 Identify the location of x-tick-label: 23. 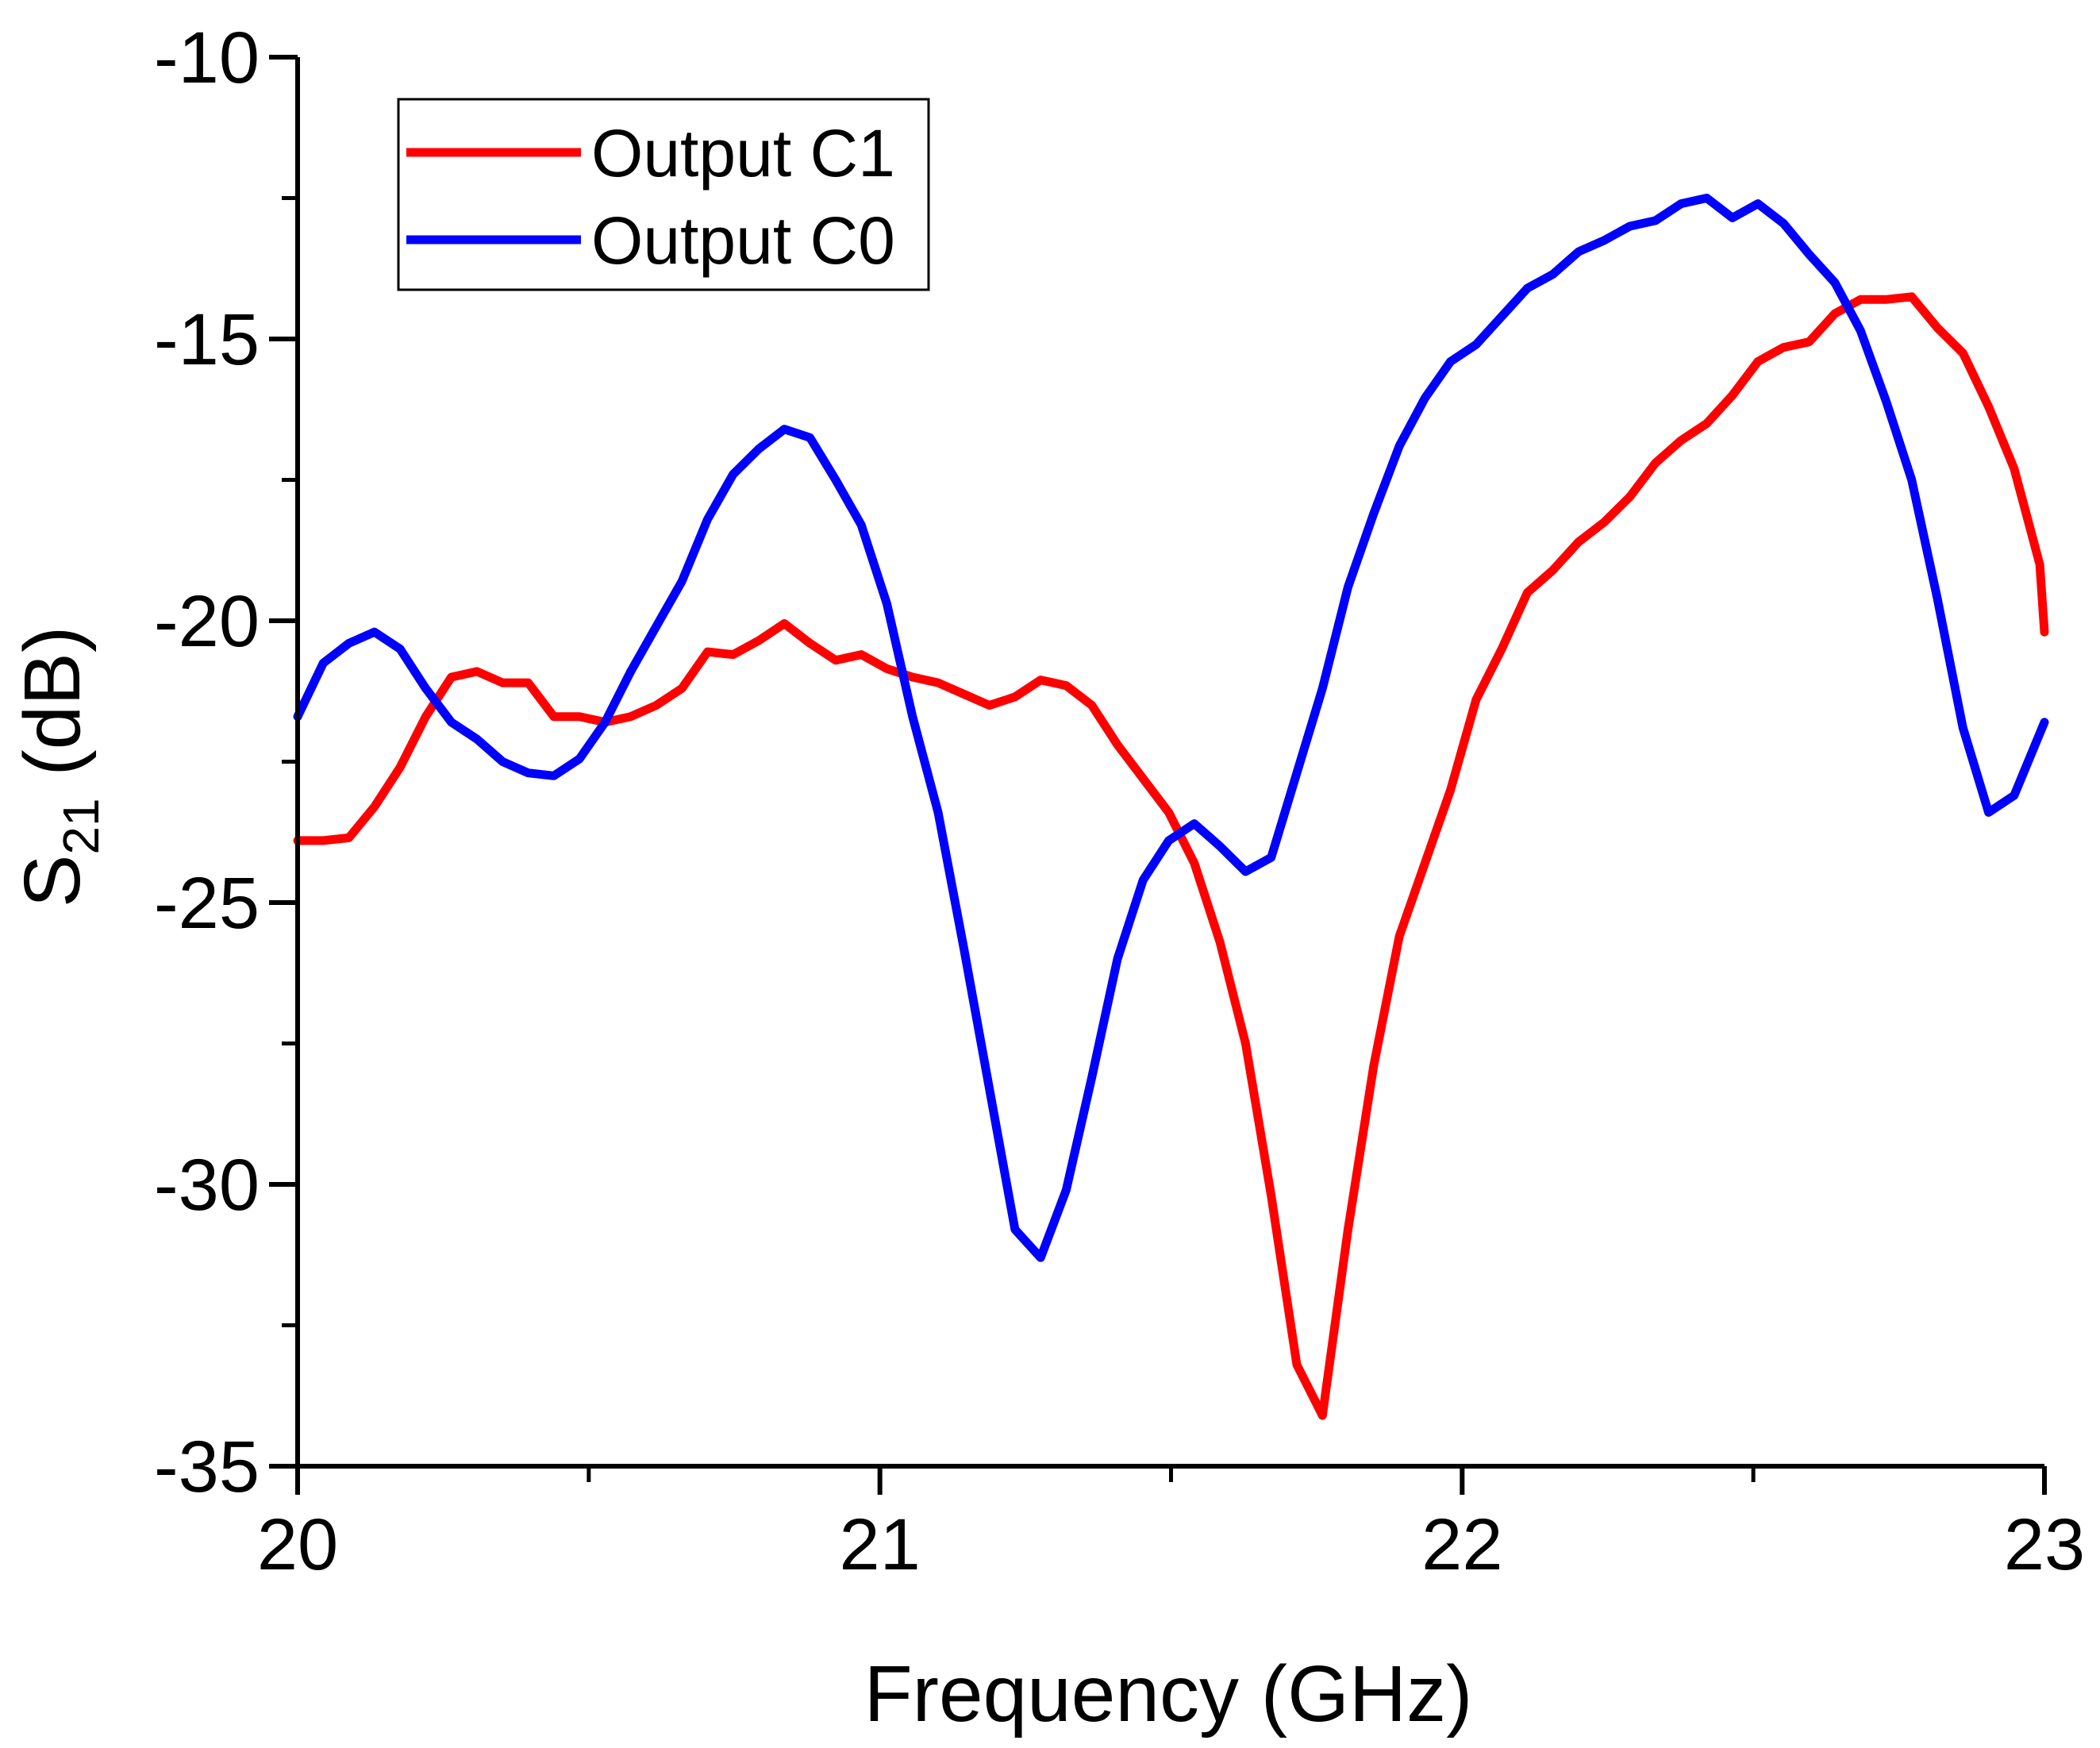
(2044, 1544).